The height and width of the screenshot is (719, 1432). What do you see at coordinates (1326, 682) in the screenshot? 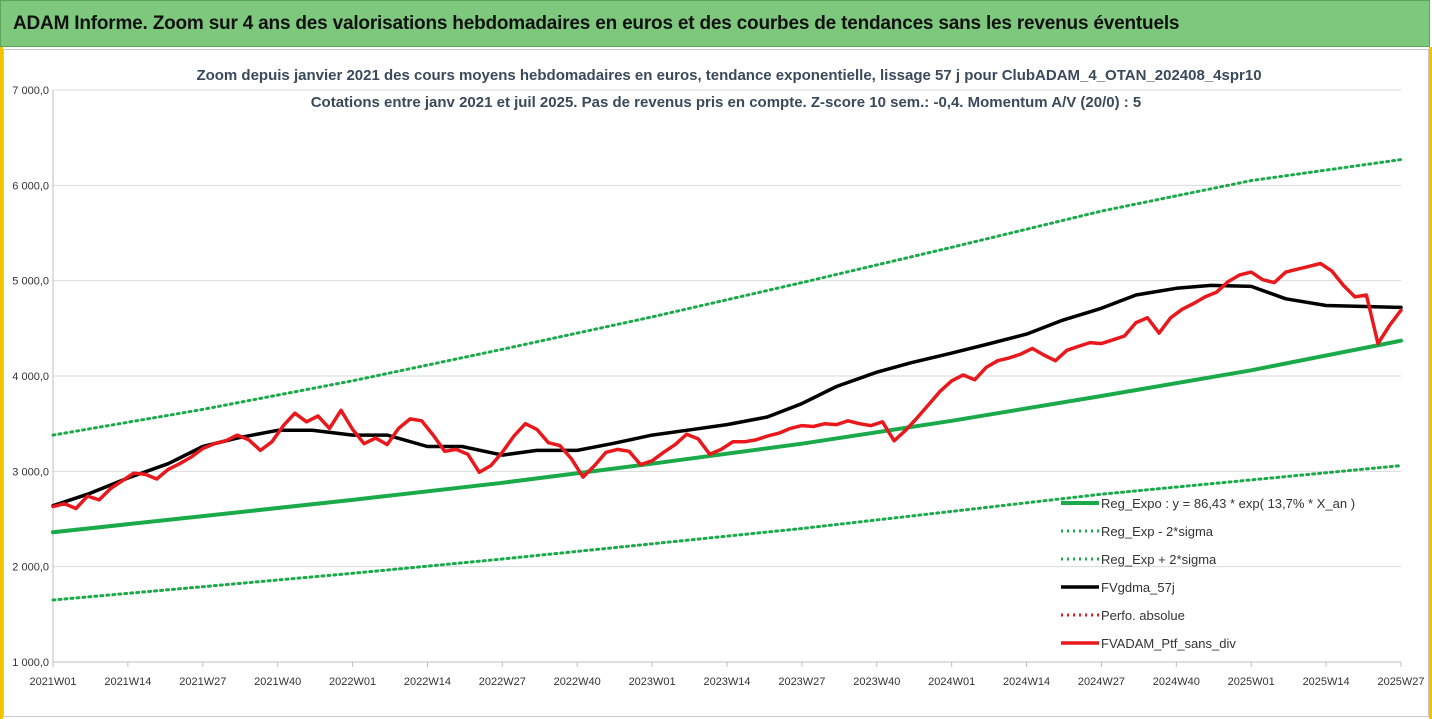
I see `x-tick-label: 2025W14` at bounding box center [1326, 682].